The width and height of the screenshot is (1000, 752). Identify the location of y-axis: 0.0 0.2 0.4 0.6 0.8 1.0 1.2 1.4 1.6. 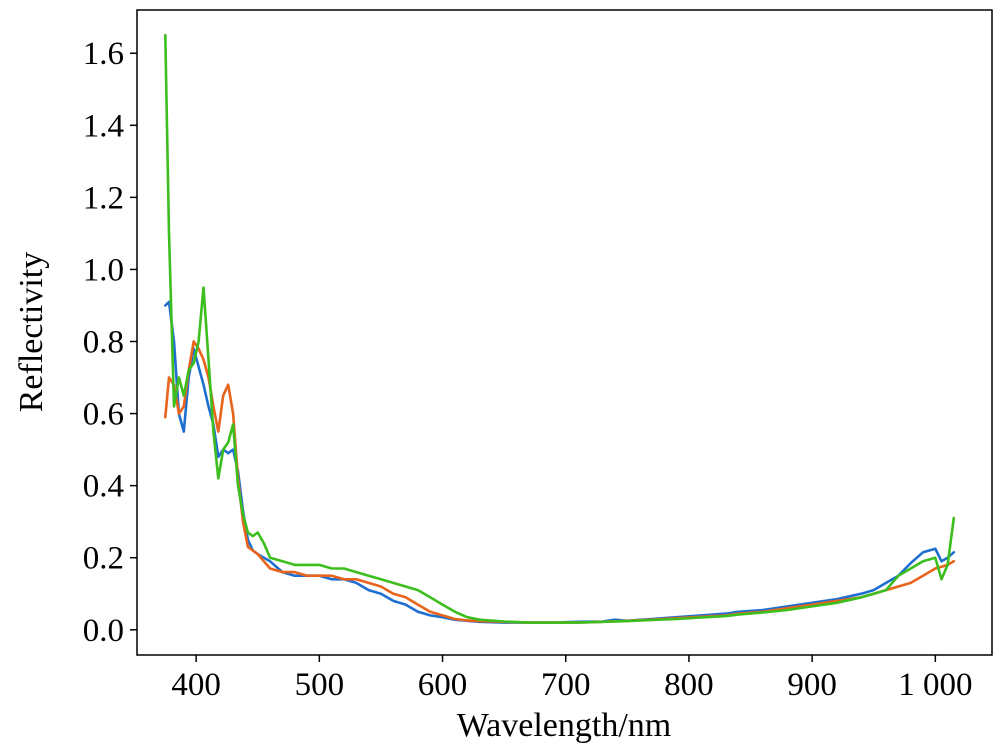
(110, 342).